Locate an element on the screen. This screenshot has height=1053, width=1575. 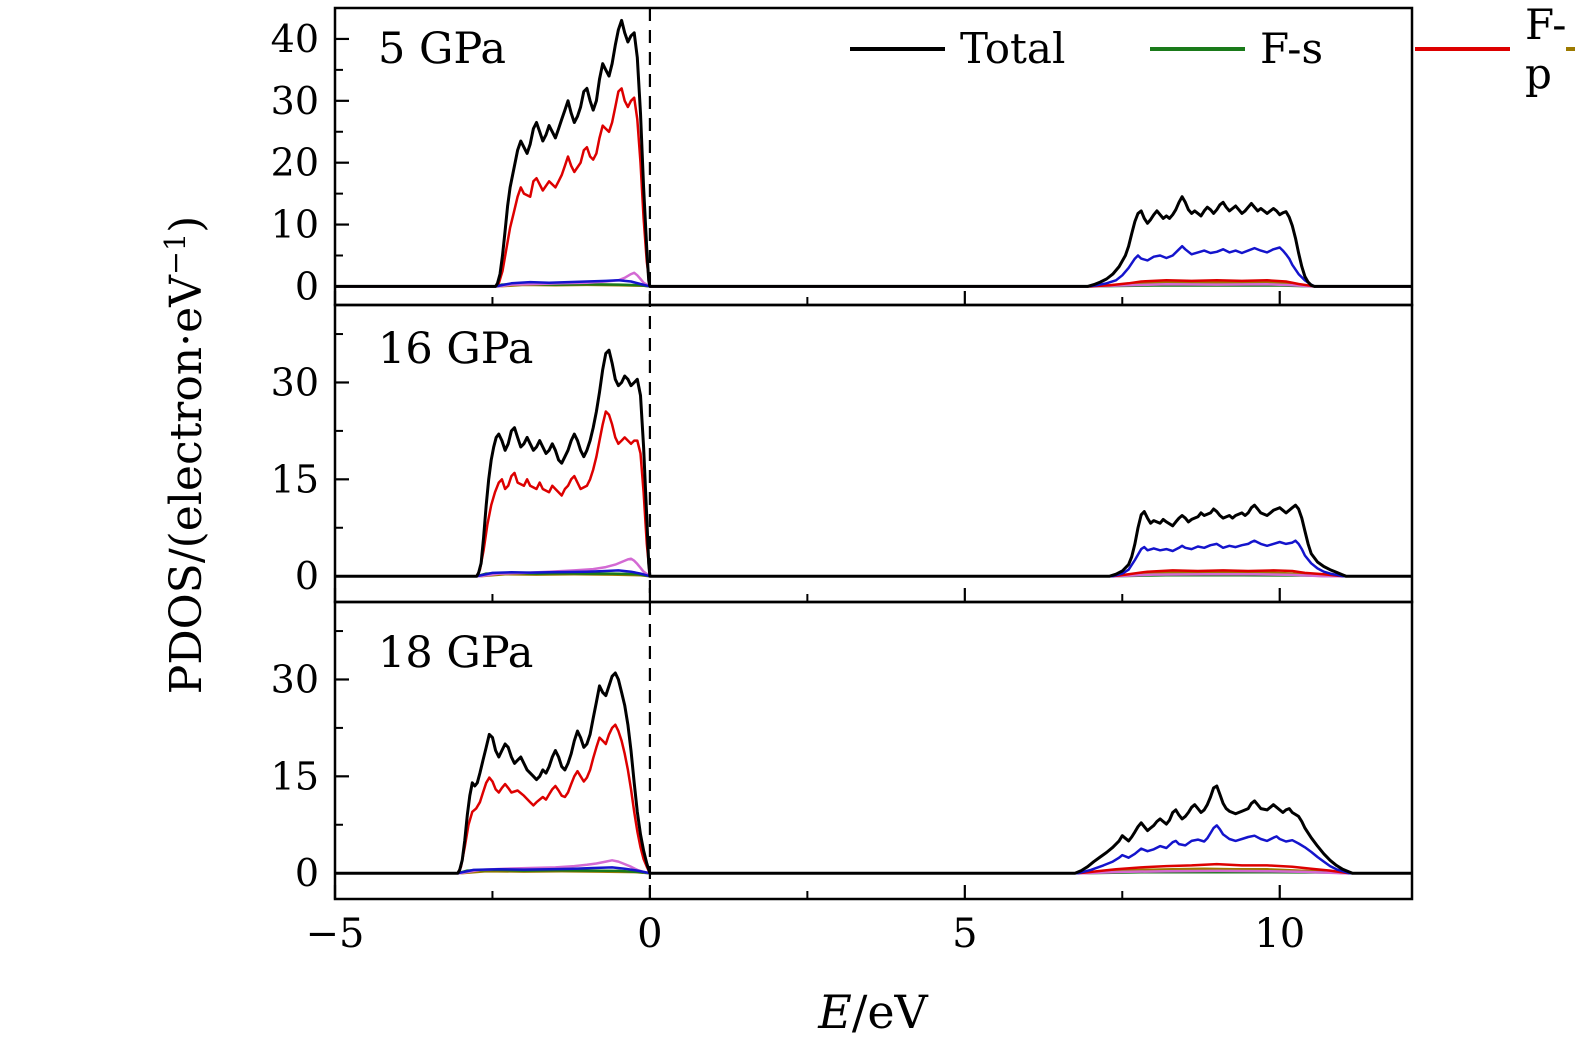
x-axis-label-var: E is located at coordinates (835, 1012).